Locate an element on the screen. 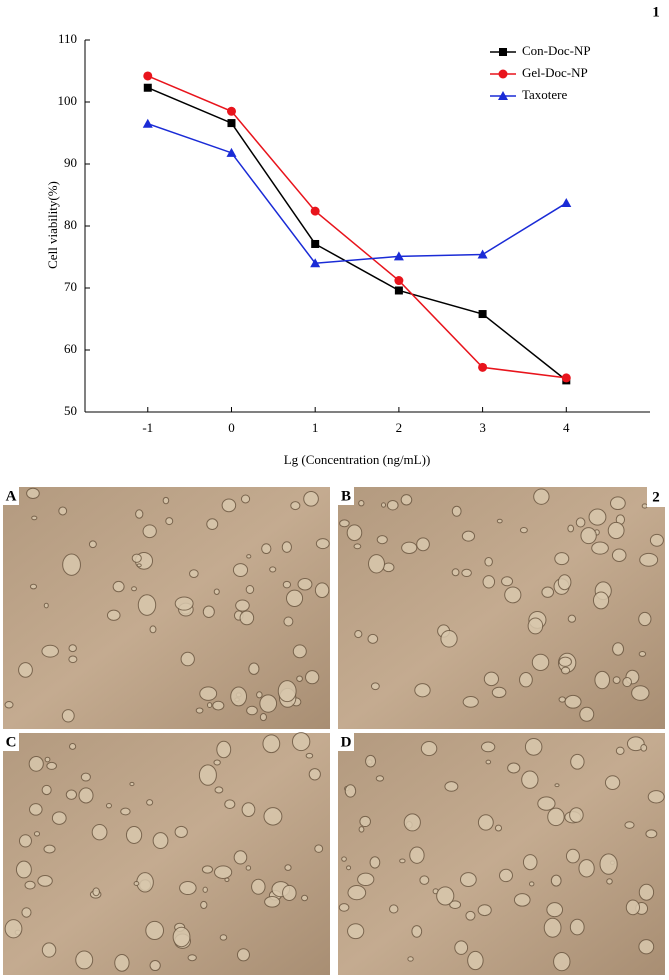 The width and height of the screenshot is (669, 980). y-tick-label: 110 is located at coordinates (67, 38).